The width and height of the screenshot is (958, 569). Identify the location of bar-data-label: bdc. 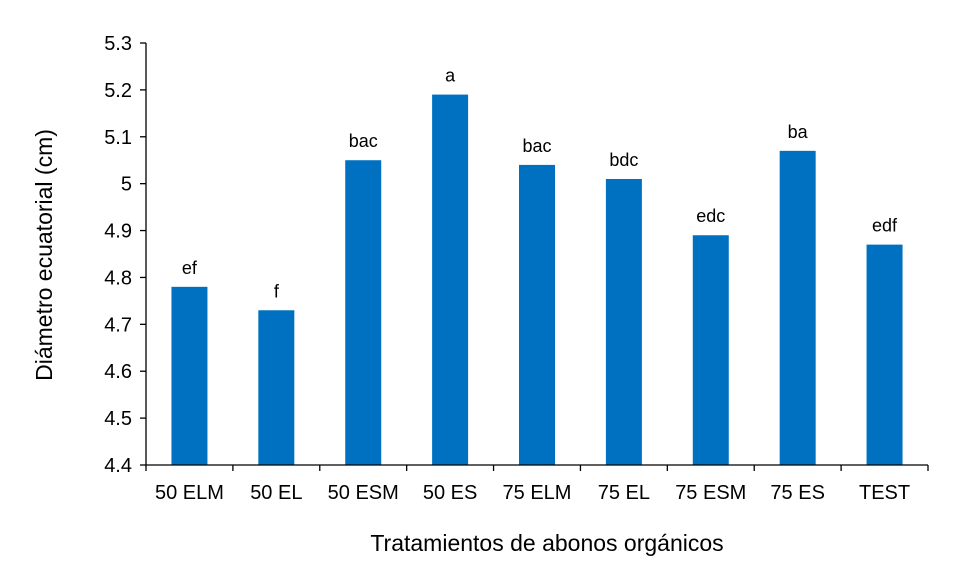
(623, 160).